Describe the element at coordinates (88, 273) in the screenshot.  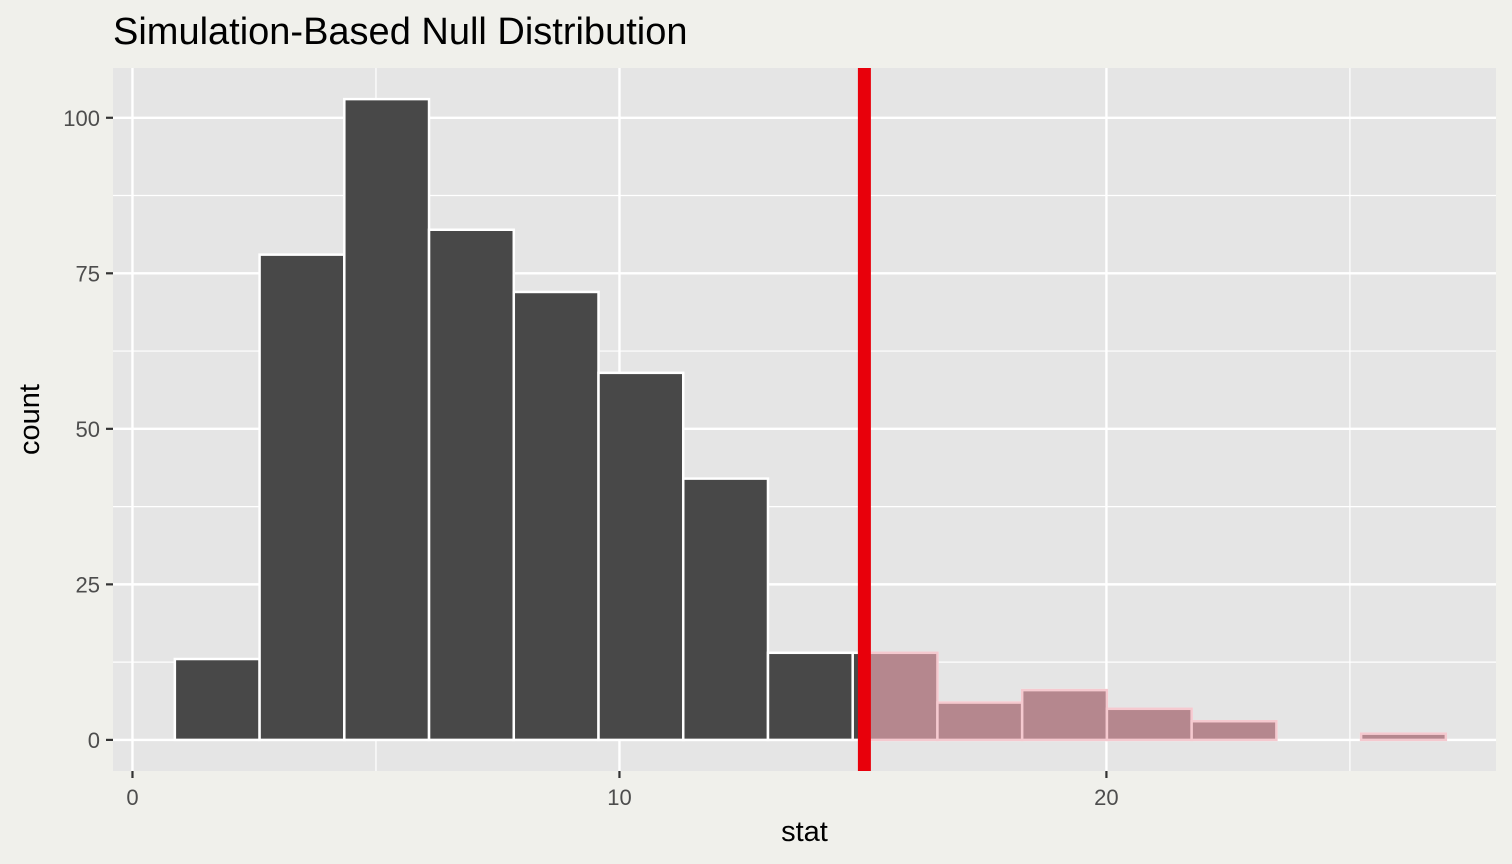
I see `y-tick-label: 75` at that location.